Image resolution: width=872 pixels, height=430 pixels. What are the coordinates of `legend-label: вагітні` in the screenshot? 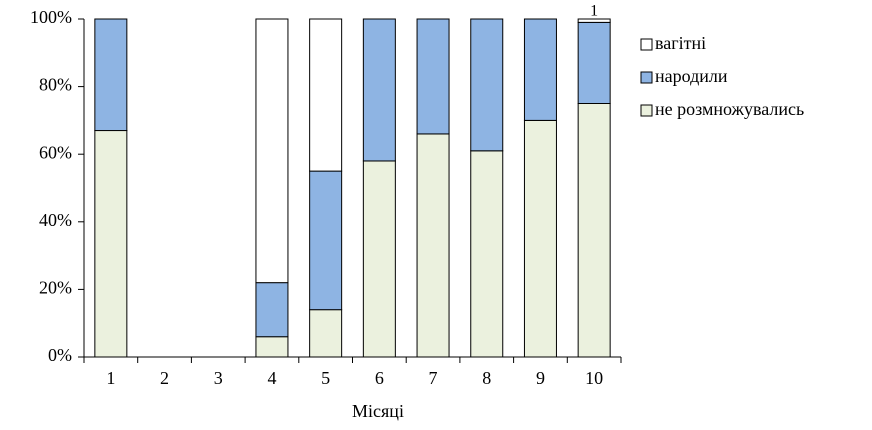 It's located at (680, 43).